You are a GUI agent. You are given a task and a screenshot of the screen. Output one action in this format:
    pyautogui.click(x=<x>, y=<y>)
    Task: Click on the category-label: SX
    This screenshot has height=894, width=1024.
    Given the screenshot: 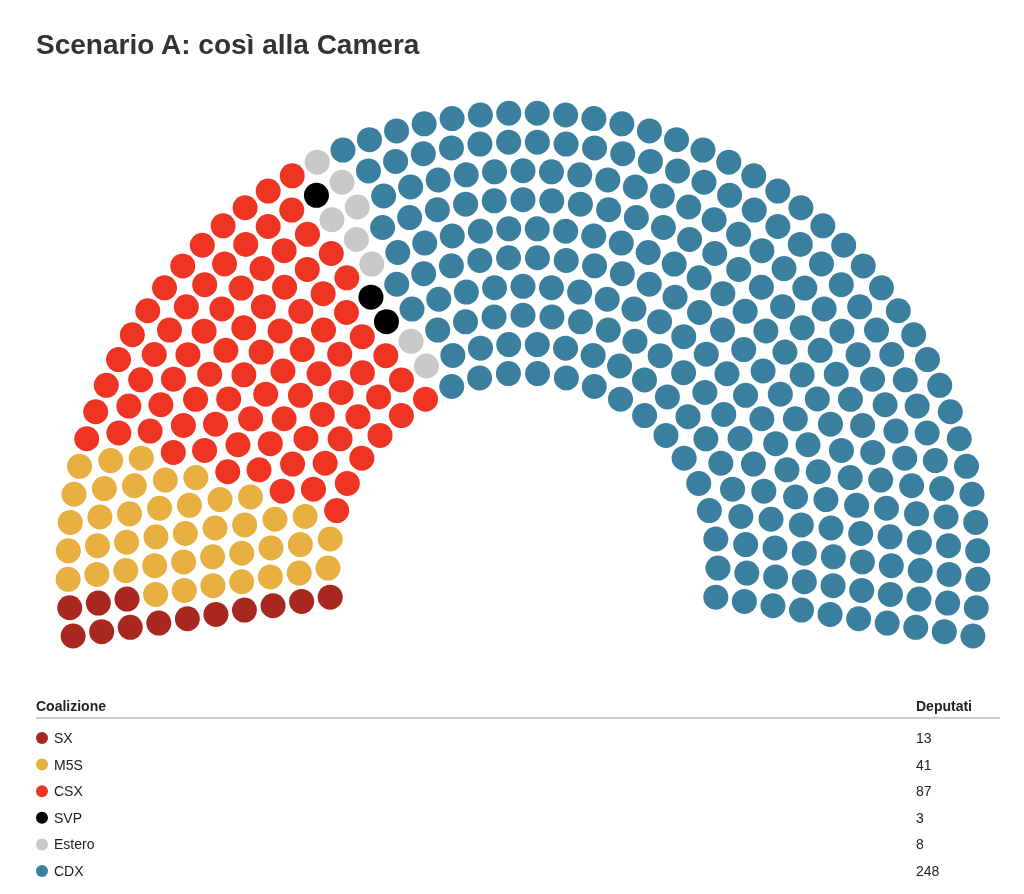 What is the action you would take?
    pyautogui.click(x=64, y=738)
    